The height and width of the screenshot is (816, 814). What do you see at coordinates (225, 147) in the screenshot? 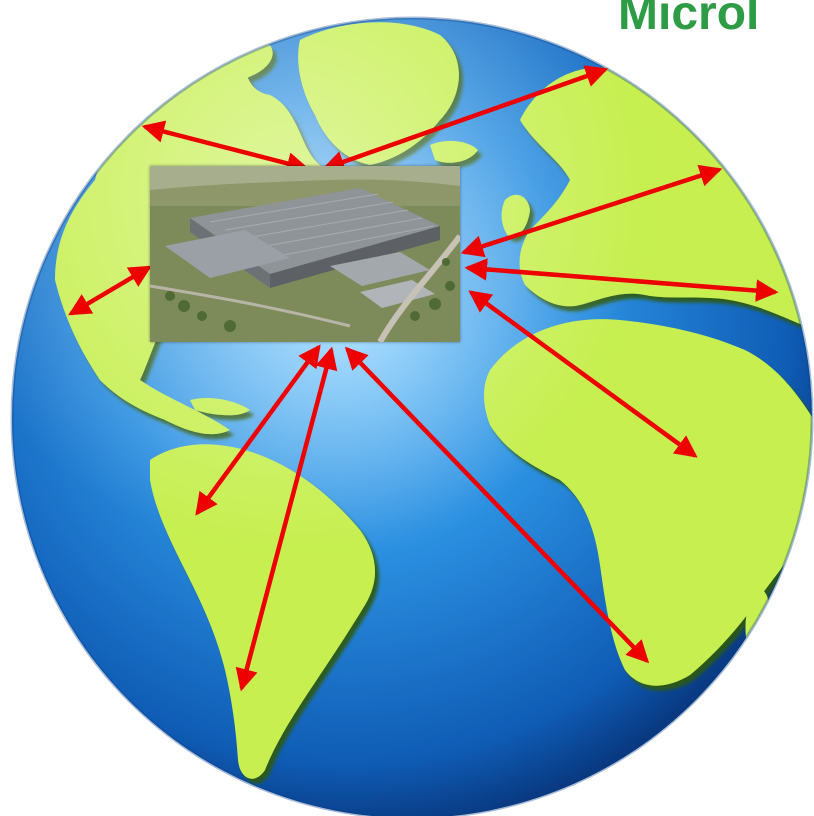
I see `arrow-hub-to-north-canada` at bounding box center [225, 147].